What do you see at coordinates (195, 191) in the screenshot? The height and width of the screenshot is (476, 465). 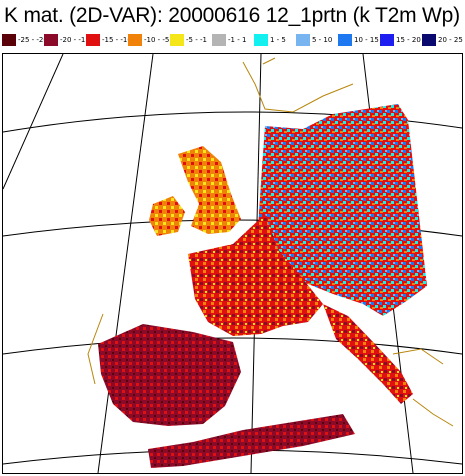 I see `data-field-british-isles` at bounding box center [195, 191].